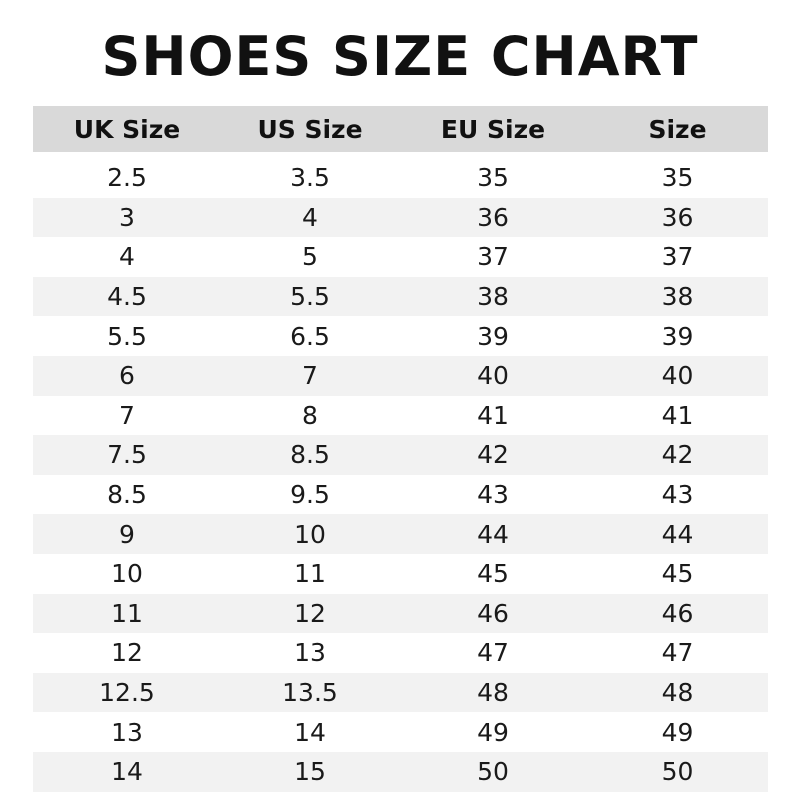  What do you see at coordinates (310, 415) in the screenshot?
I see `cell-us-size: 8` at bounding box center [310, 415].